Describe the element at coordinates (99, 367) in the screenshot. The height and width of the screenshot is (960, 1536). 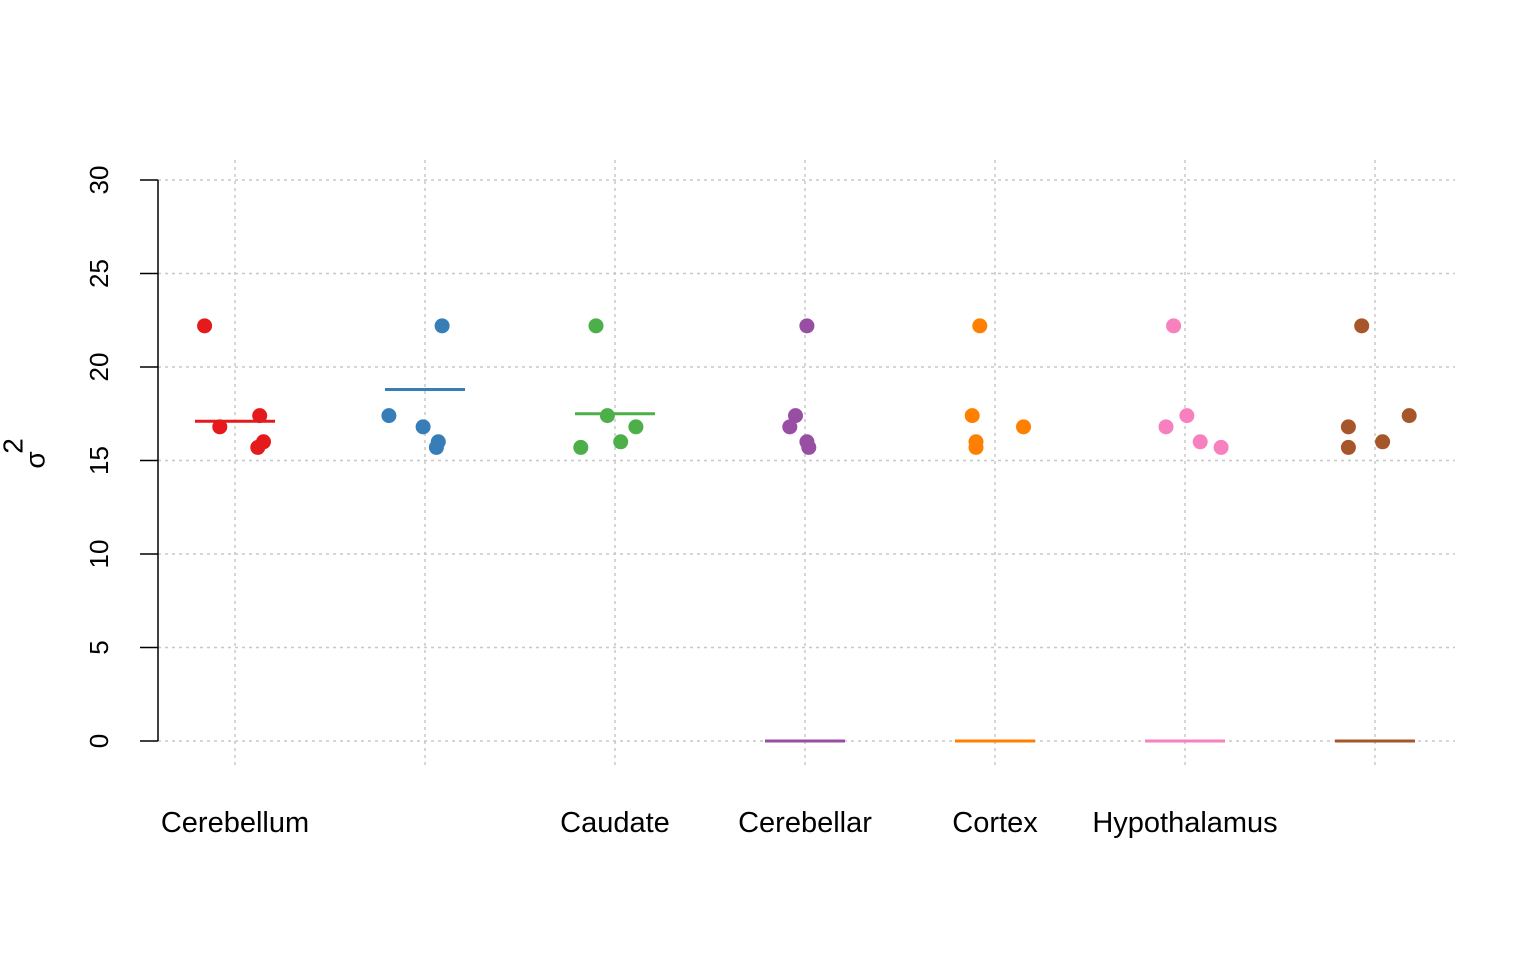
I see `y-tick-label-20: 20` at that location.